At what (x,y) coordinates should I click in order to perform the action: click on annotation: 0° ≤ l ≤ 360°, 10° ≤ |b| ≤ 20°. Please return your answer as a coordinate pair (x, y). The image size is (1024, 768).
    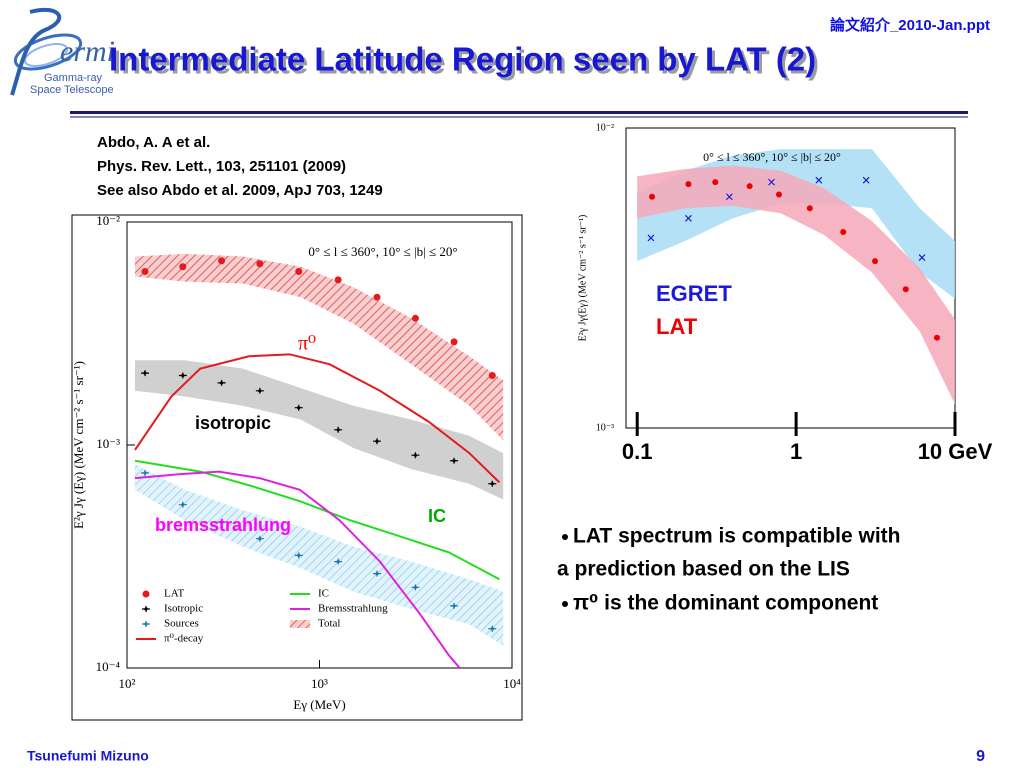
    Looking at the image, I should click on (772, 157).